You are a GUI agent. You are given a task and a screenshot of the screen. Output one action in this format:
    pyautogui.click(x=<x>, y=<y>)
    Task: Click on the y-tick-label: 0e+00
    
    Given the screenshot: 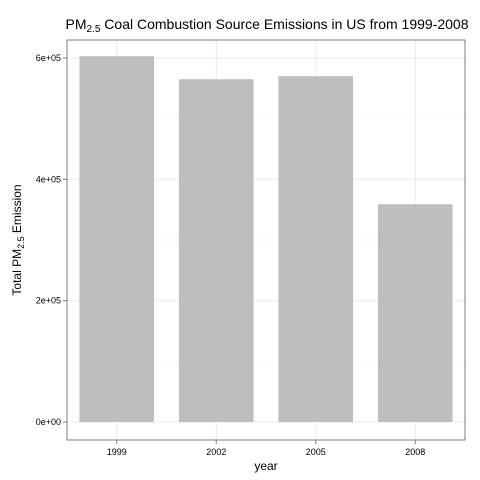 What is the action you would take?
    pyautogui.click(x=48, y=422)
    